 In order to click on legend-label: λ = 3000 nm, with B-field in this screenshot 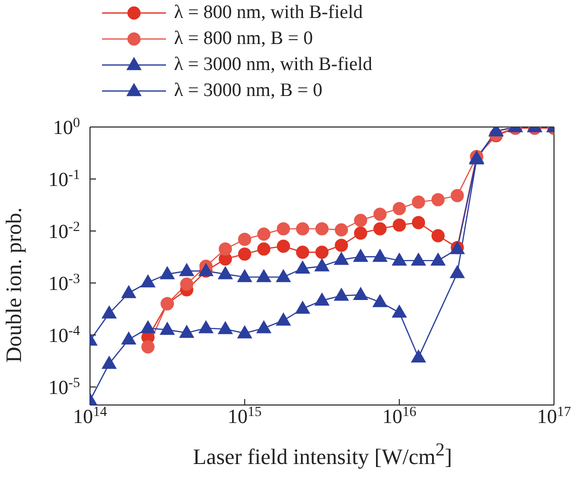, I will do `click(273, 65)`.